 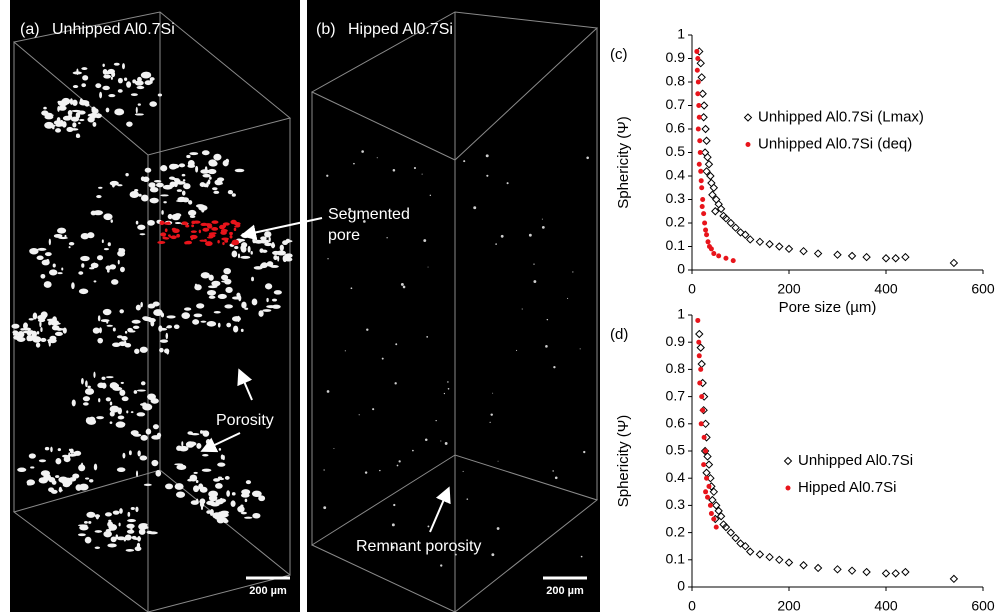 What do you see at coordinates (788, 461) in the screenshot?
I see `legend-marker` at bounding box center [788, 461].